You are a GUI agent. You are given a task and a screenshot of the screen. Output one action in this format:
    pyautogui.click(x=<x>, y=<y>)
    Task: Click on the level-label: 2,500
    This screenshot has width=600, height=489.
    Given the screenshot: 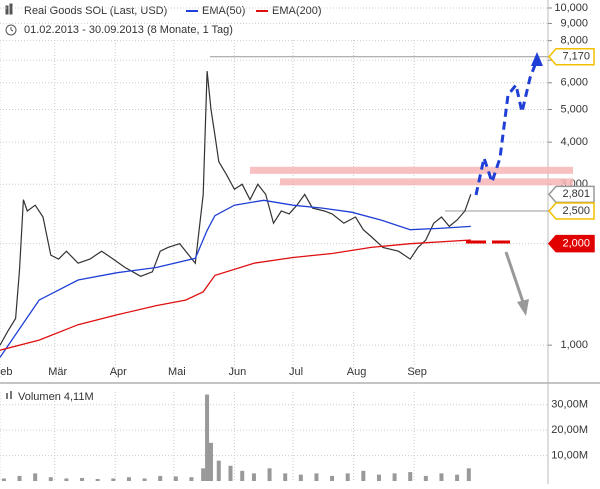 What is the action you would take?
    pyautogui.click(x=571, y=211)
    